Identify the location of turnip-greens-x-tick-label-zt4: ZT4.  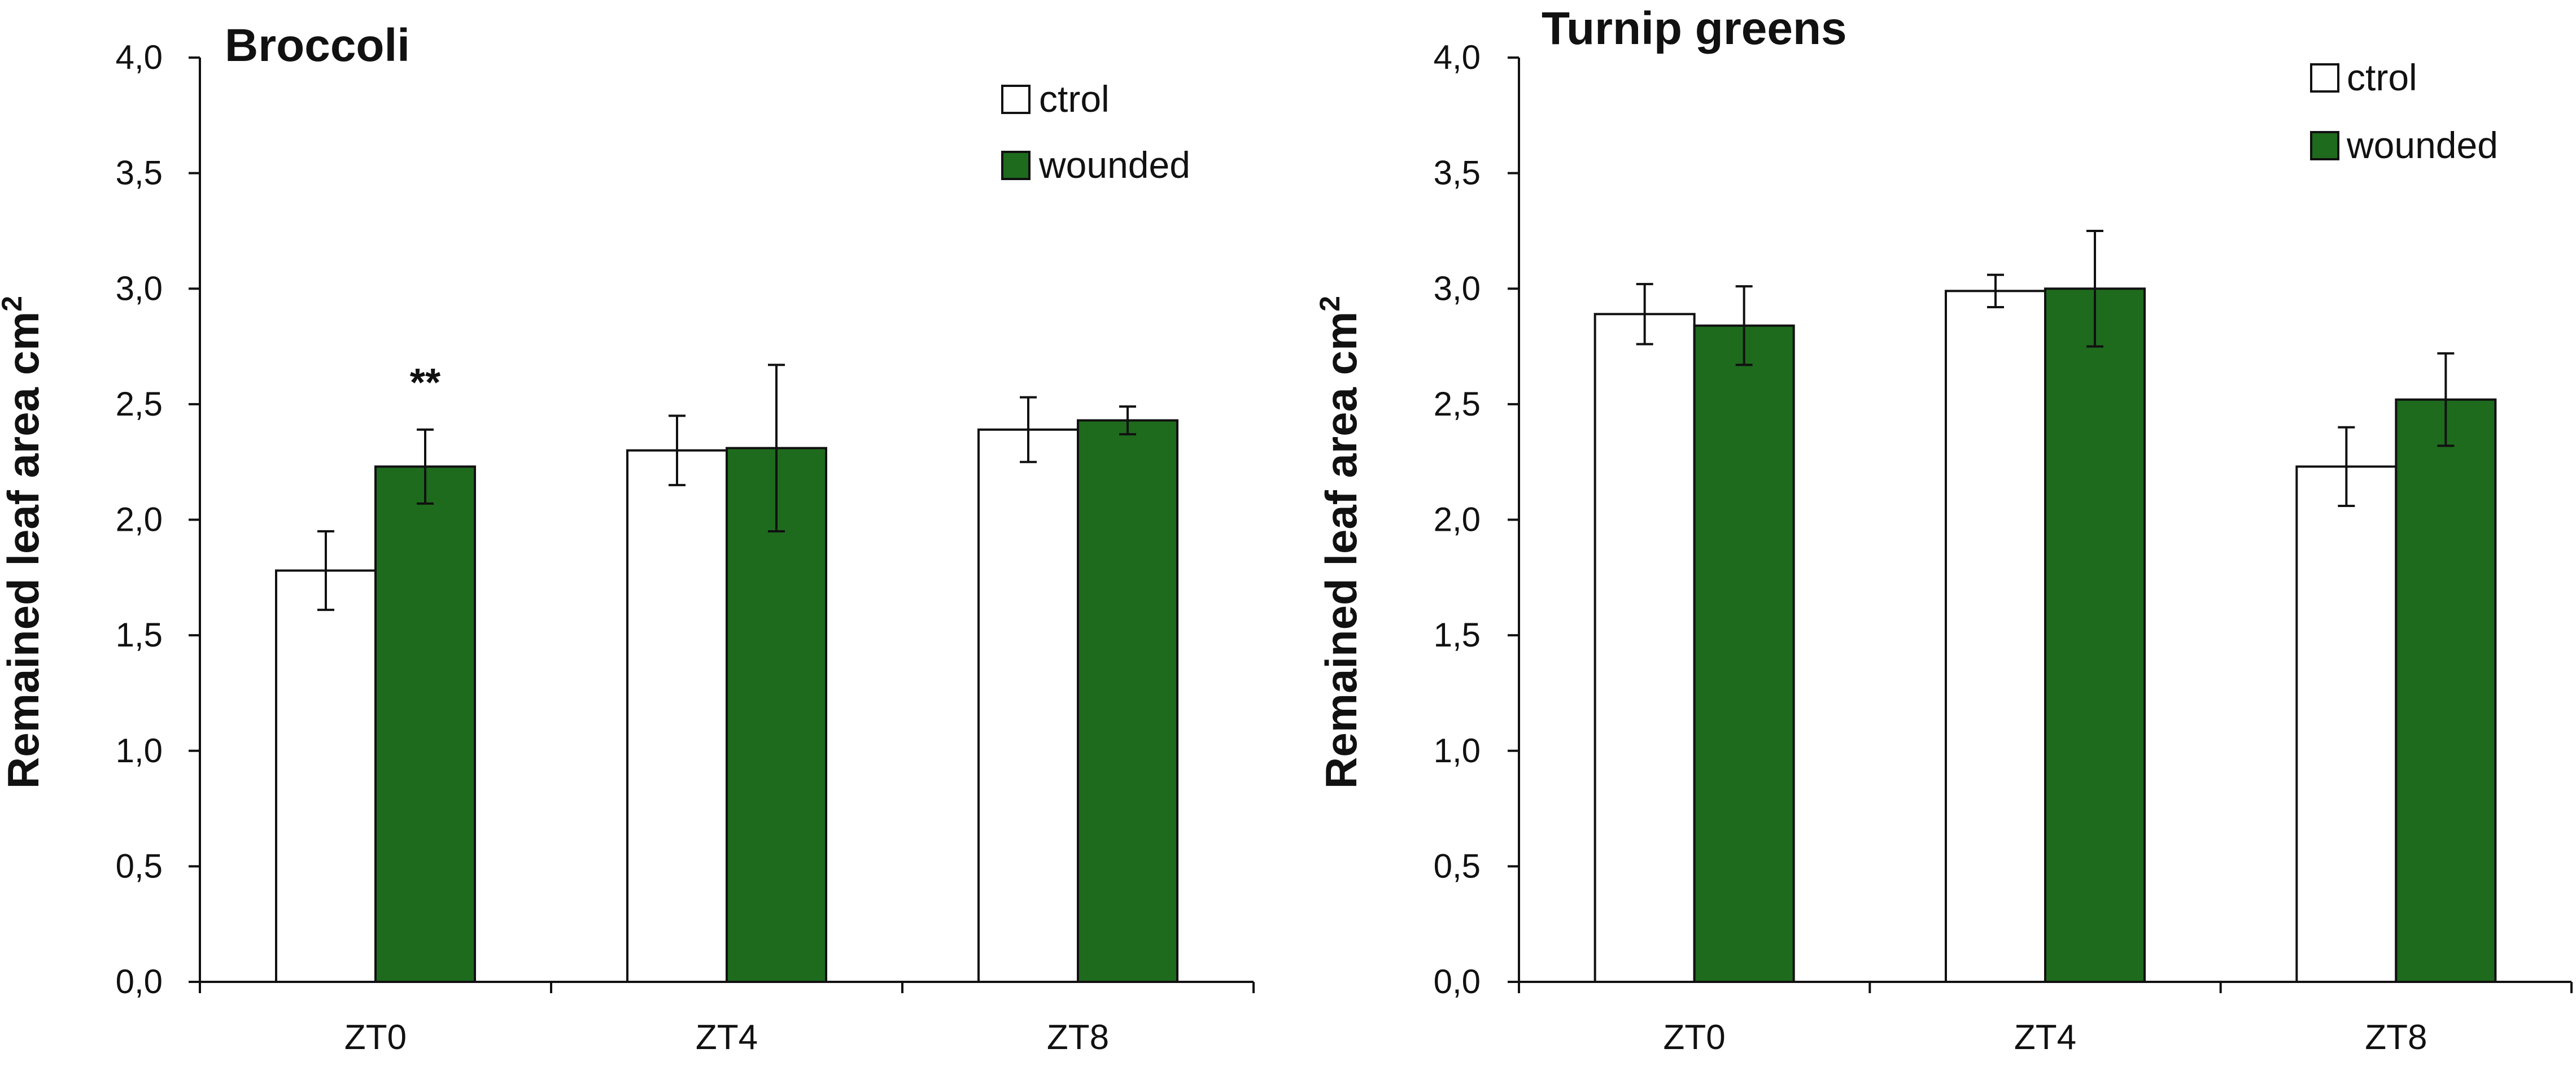
(2045, 1037).